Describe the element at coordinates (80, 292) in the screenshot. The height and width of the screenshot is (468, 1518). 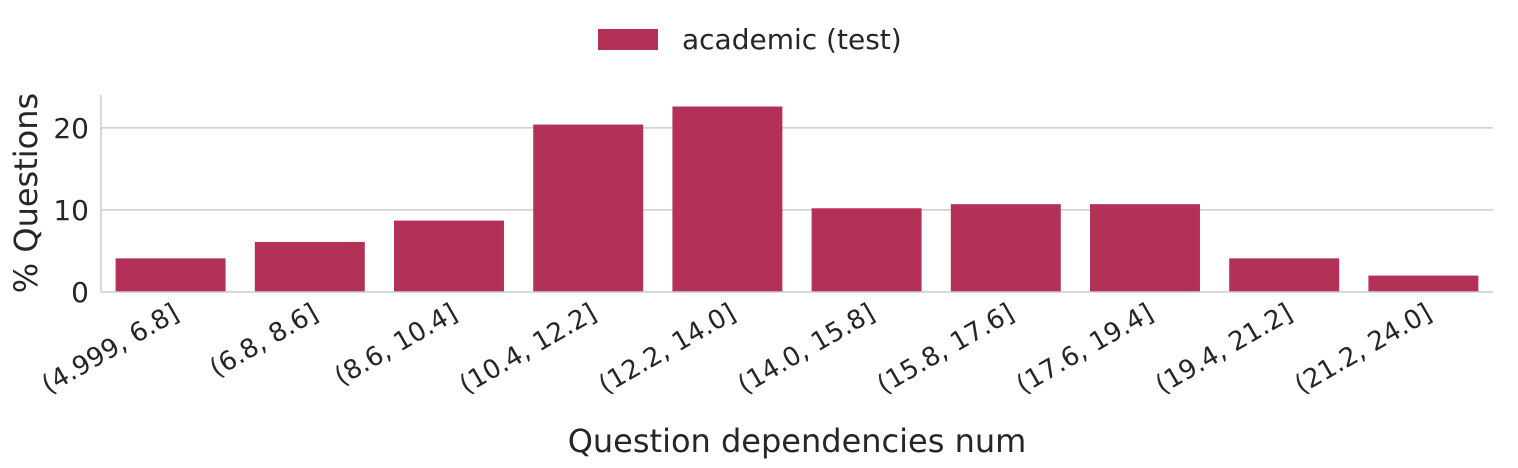
I see `y-tick-label: 0` at that location.